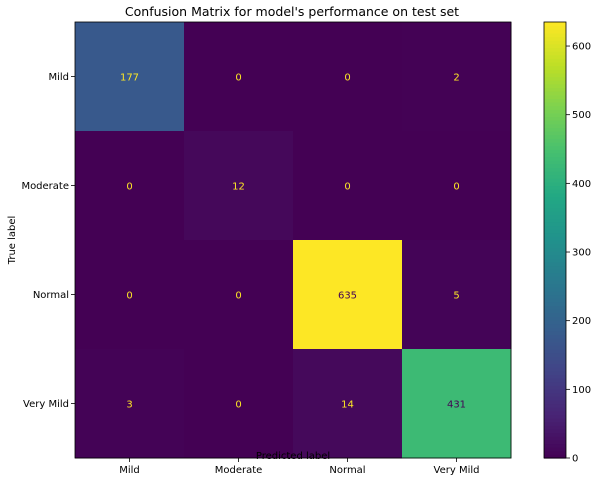 The width and height of the screenshot is (599, 496). What do you see at coordinates (581, 253) in the screenshot?
I see `colorbar-tick-label: 300` at bounding box center [581, 253].